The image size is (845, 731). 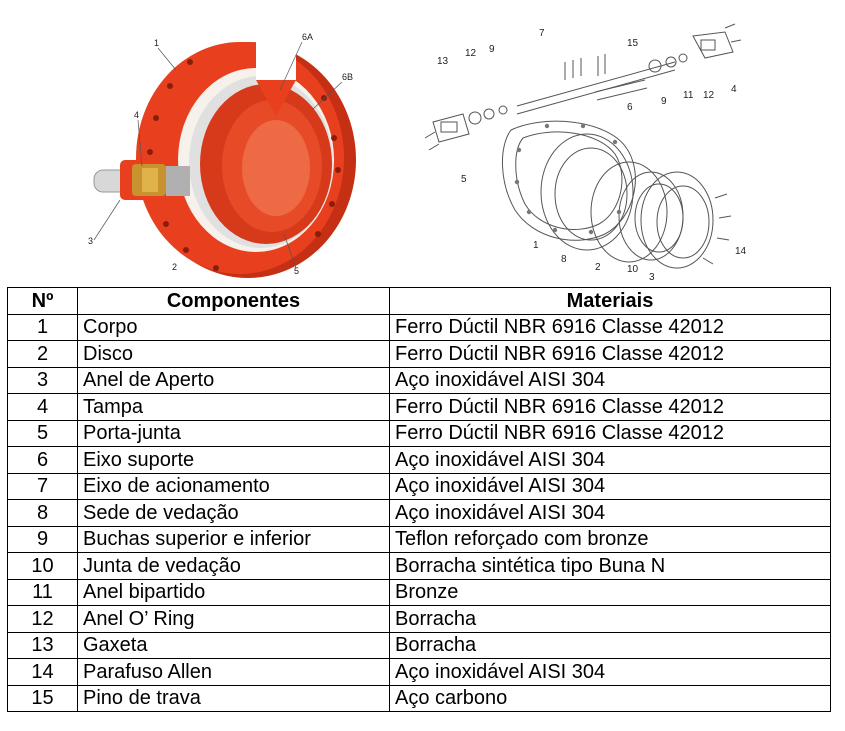 I want to click on table-row: 13 Gaxeta Borracha, so click(x=419, y=645).